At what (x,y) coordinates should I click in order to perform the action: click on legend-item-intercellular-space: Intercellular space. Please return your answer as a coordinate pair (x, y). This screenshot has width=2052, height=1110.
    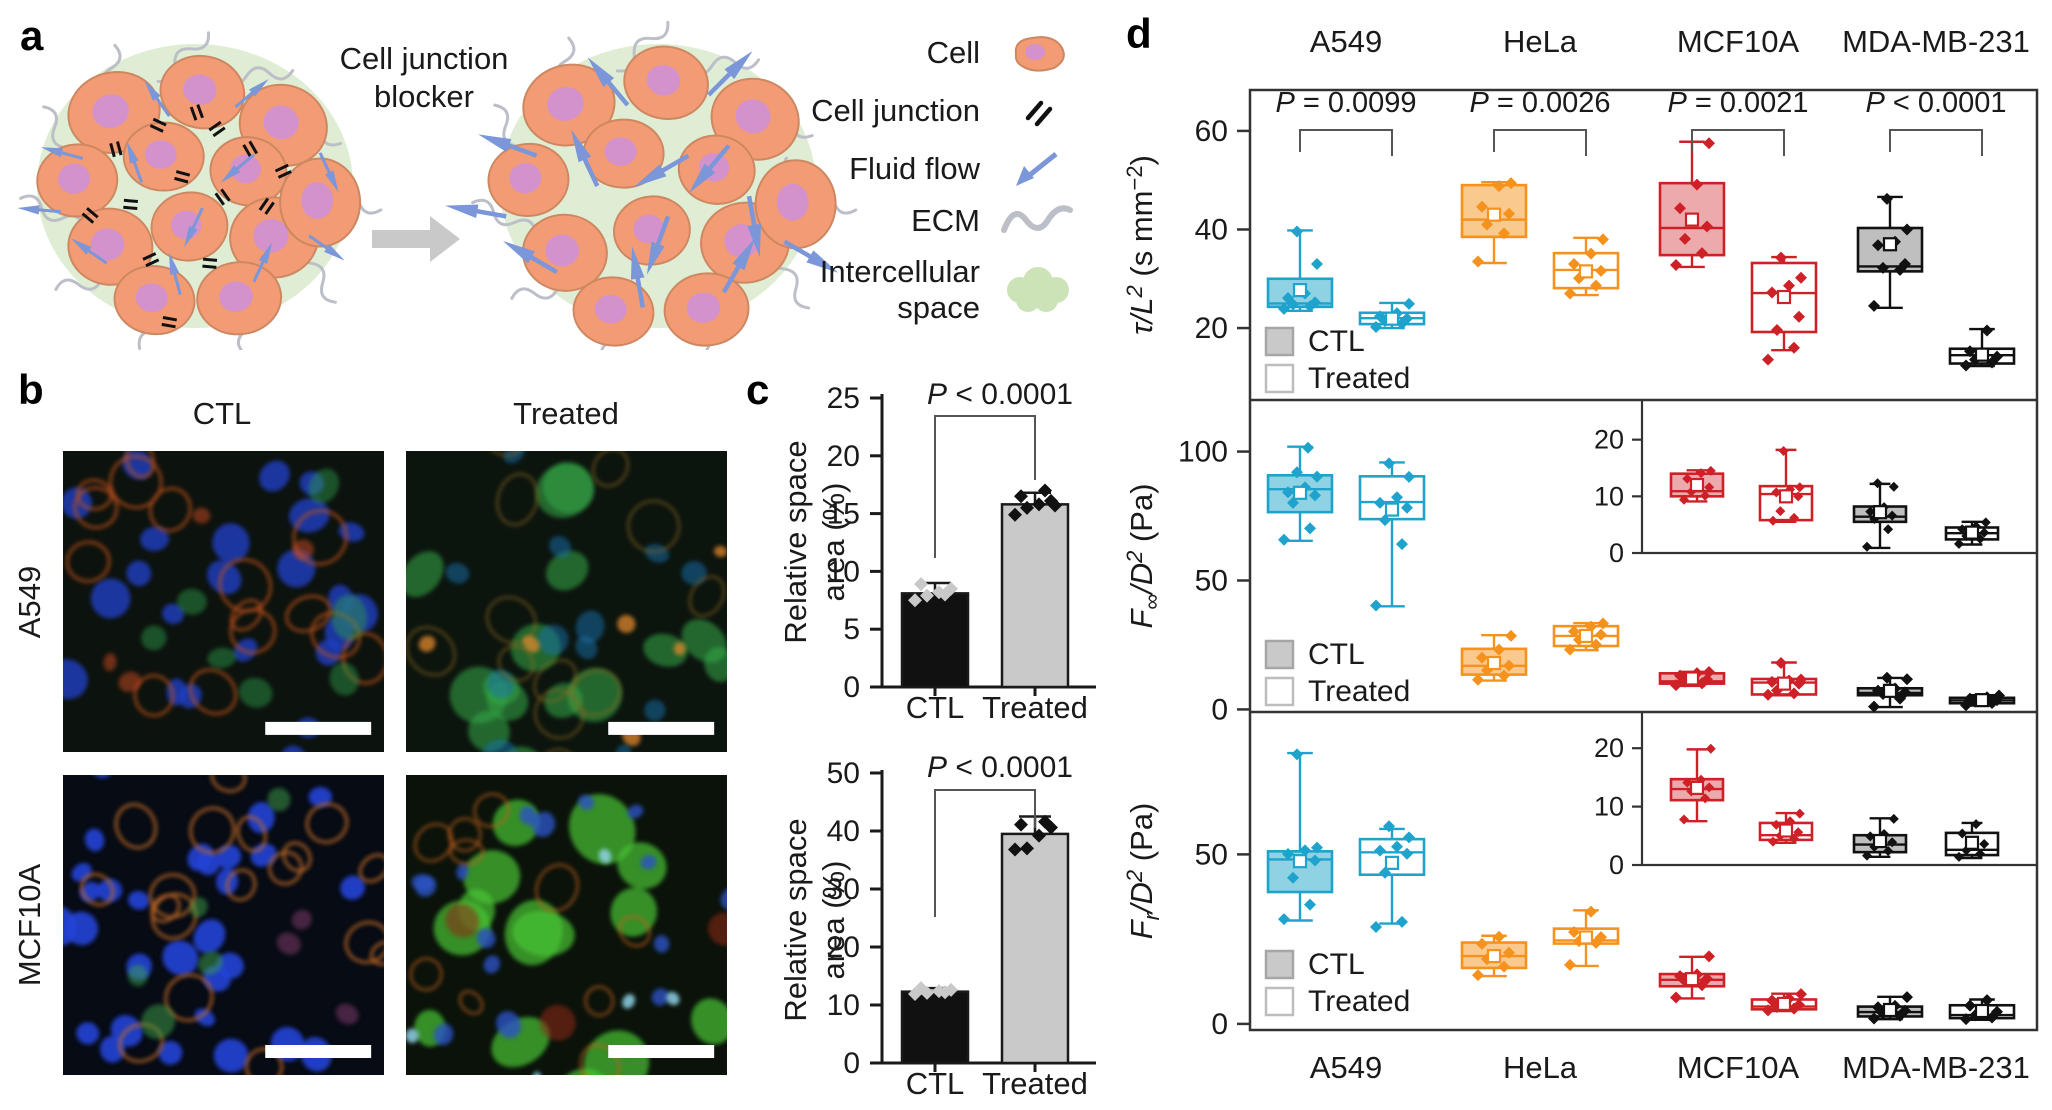
    Looking at the image, I should click on (890, 290).